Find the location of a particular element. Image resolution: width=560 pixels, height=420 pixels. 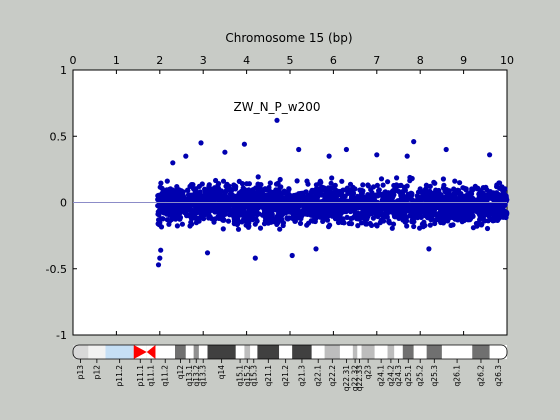

band-label: q25.1 is located at coordinates (408, 376).